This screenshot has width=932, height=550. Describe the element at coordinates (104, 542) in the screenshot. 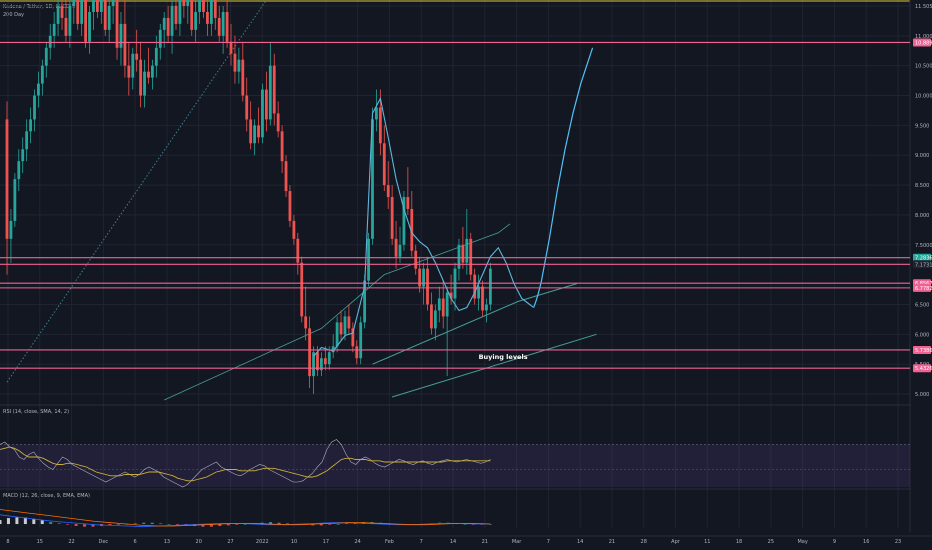

I see `time-tick-label: Dec` at that location.